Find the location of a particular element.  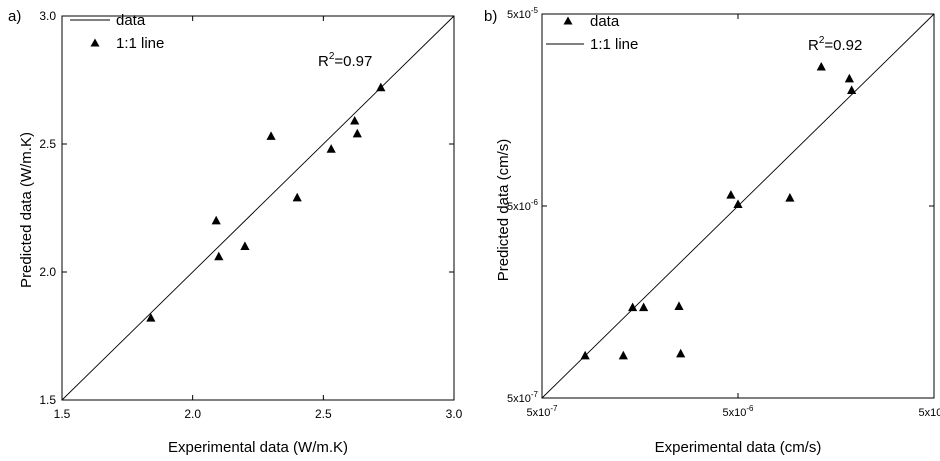

y-tick-label: 5x10⁻⁶ is located at coordinates (523, 205).